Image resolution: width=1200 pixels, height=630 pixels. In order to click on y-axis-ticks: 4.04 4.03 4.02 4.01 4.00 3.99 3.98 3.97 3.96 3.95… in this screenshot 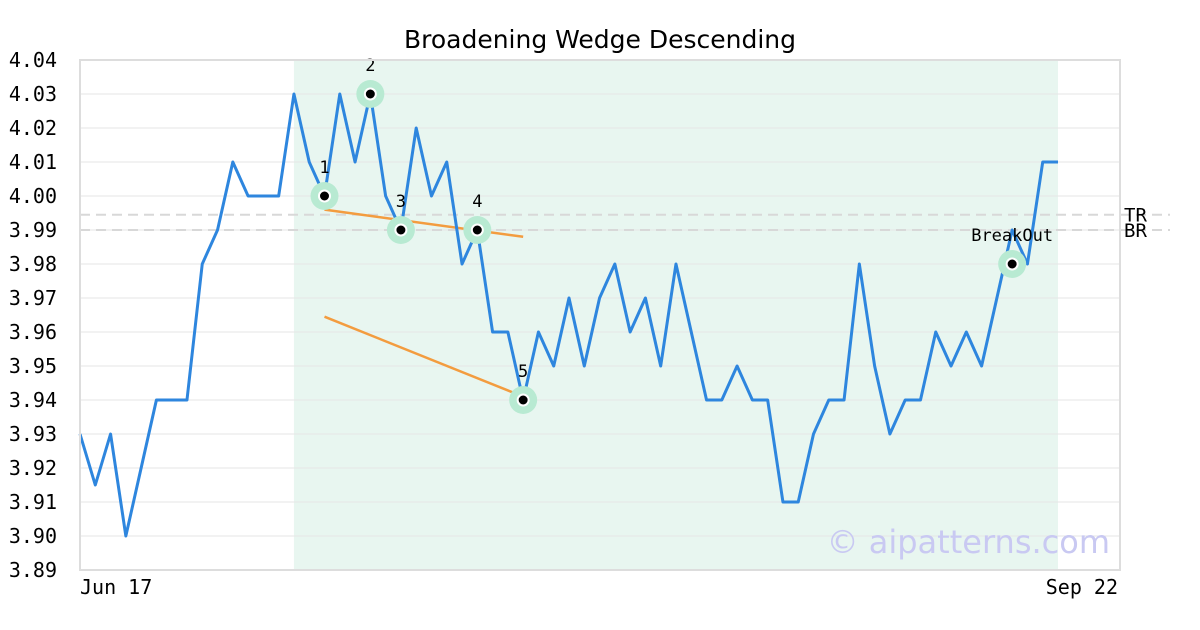, I will do `click(33, 315)`.